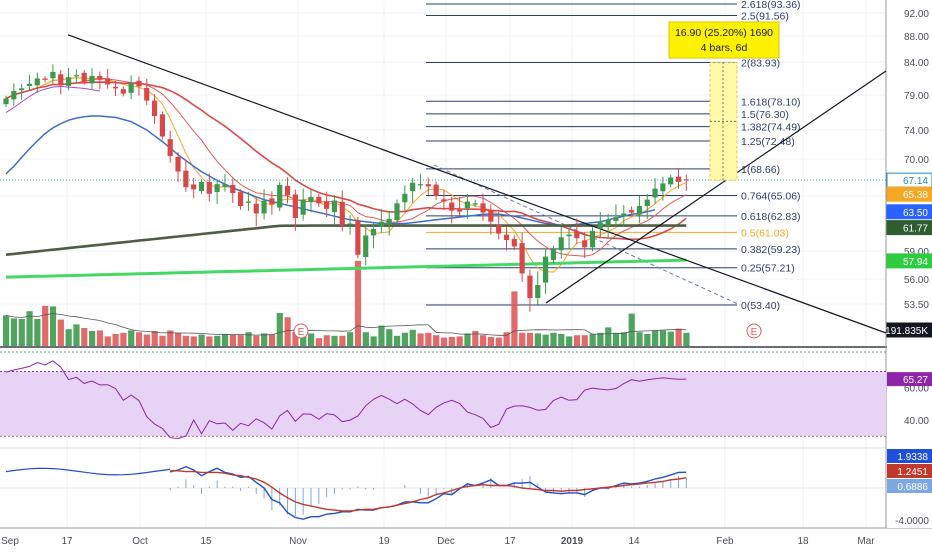 This screenshot has height=555, width=932. What do you see at coordinates (206, 541) in the screenshot?
I see `time-tick-label: 15` at bounding box center [206, 541].